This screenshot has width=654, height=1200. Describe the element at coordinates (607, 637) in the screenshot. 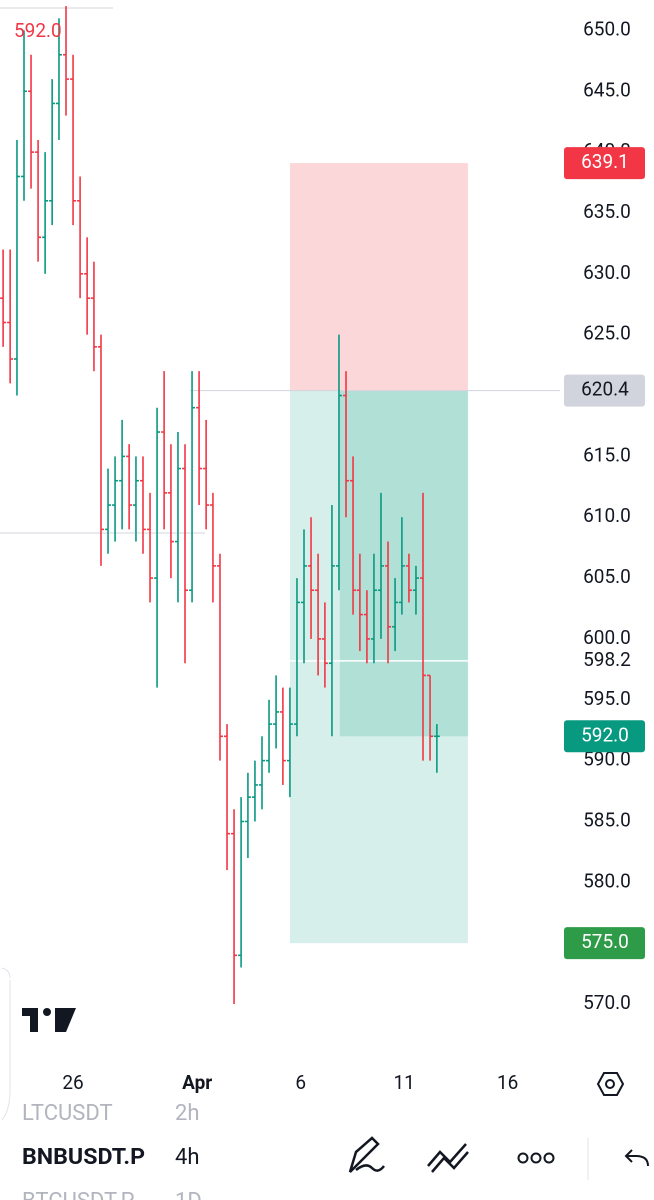

I see `y-tick-label: 600.0` at that location.